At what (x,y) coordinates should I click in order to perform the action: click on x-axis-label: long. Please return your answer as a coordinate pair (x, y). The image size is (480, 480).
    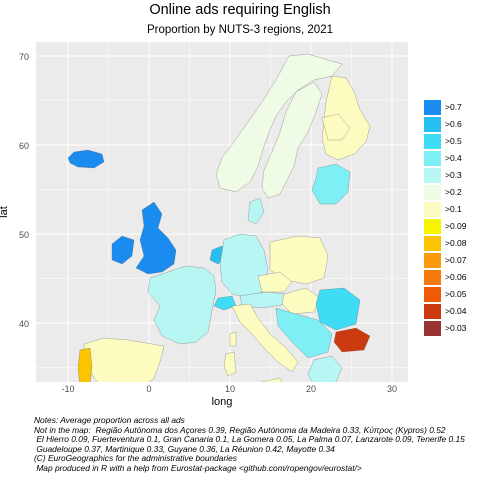
    Looking at the image, I should click on (222, 402).